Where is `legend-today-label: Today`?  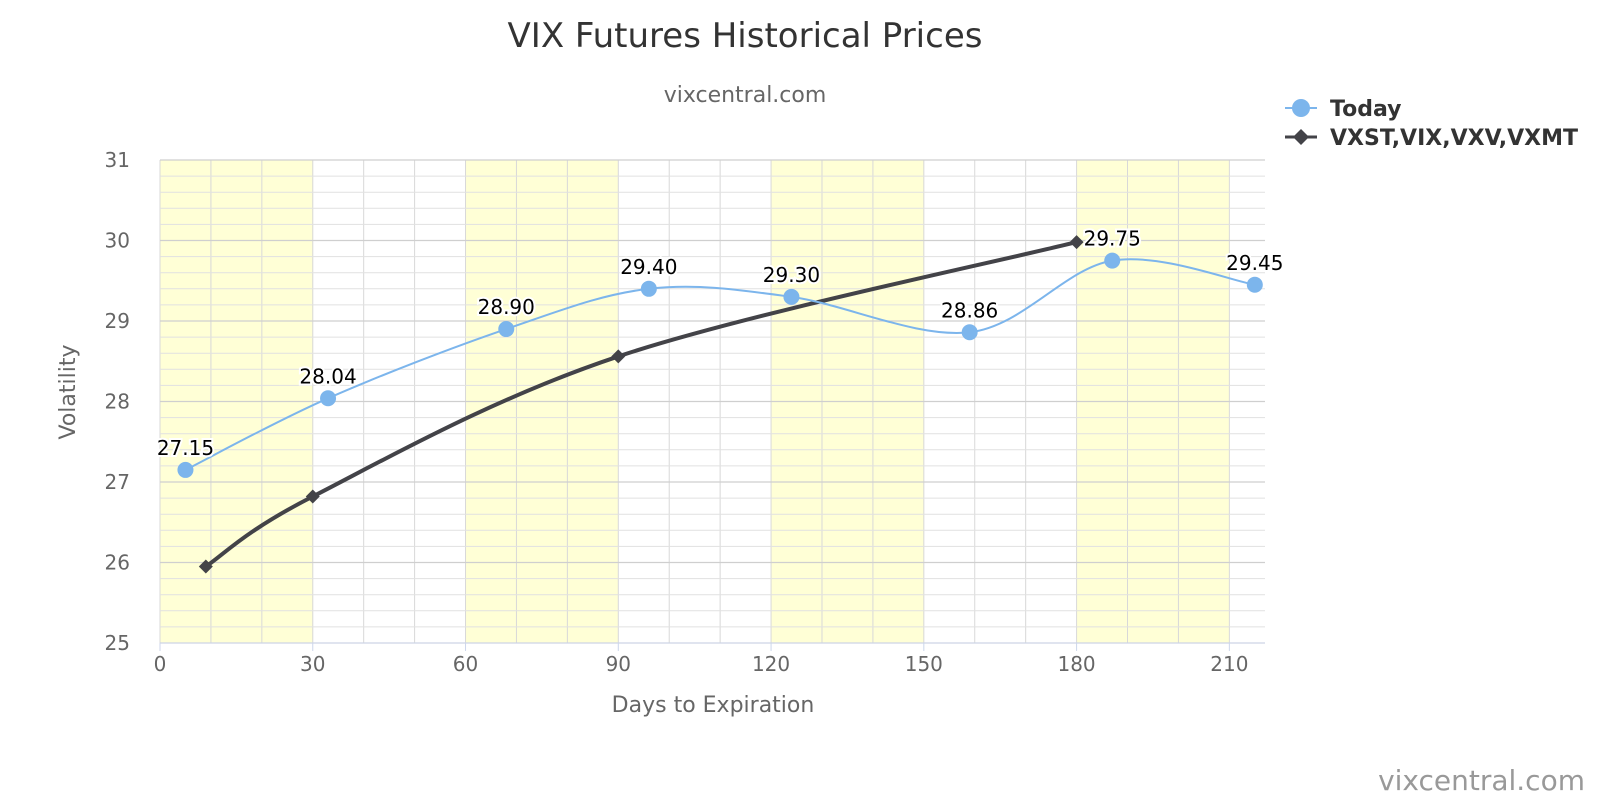
legend-today-label: Today is located at coordinates (1365, 109).